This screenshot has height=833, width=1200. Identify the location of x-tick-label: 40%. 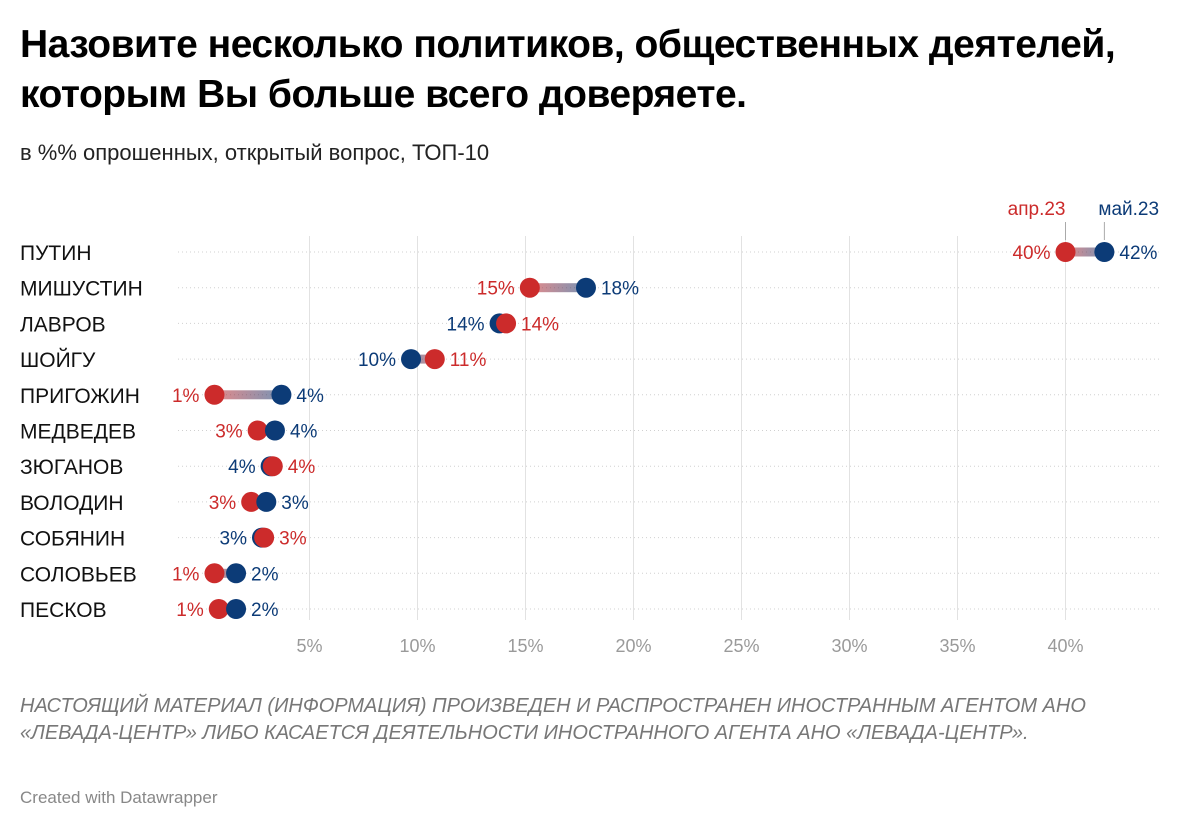
(1065, 646).